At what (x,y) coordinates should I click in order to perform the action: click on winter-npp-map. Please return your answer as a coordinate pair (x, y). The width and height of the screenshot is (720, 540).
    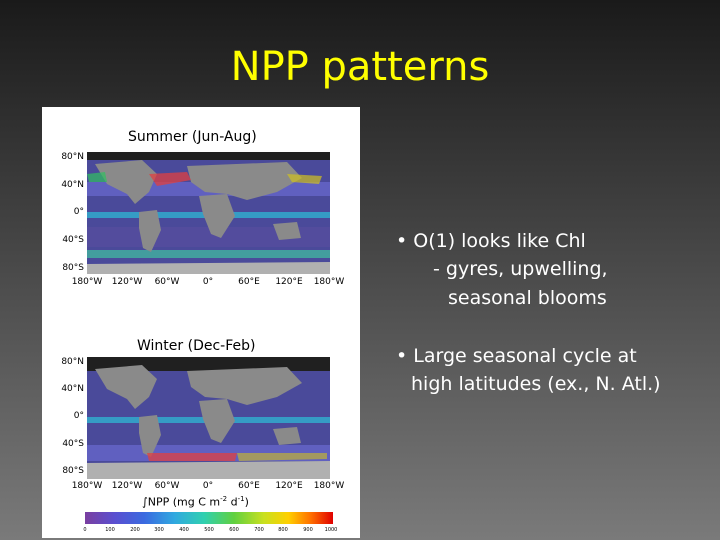
    Looking at the image, I should click on (208, 418).